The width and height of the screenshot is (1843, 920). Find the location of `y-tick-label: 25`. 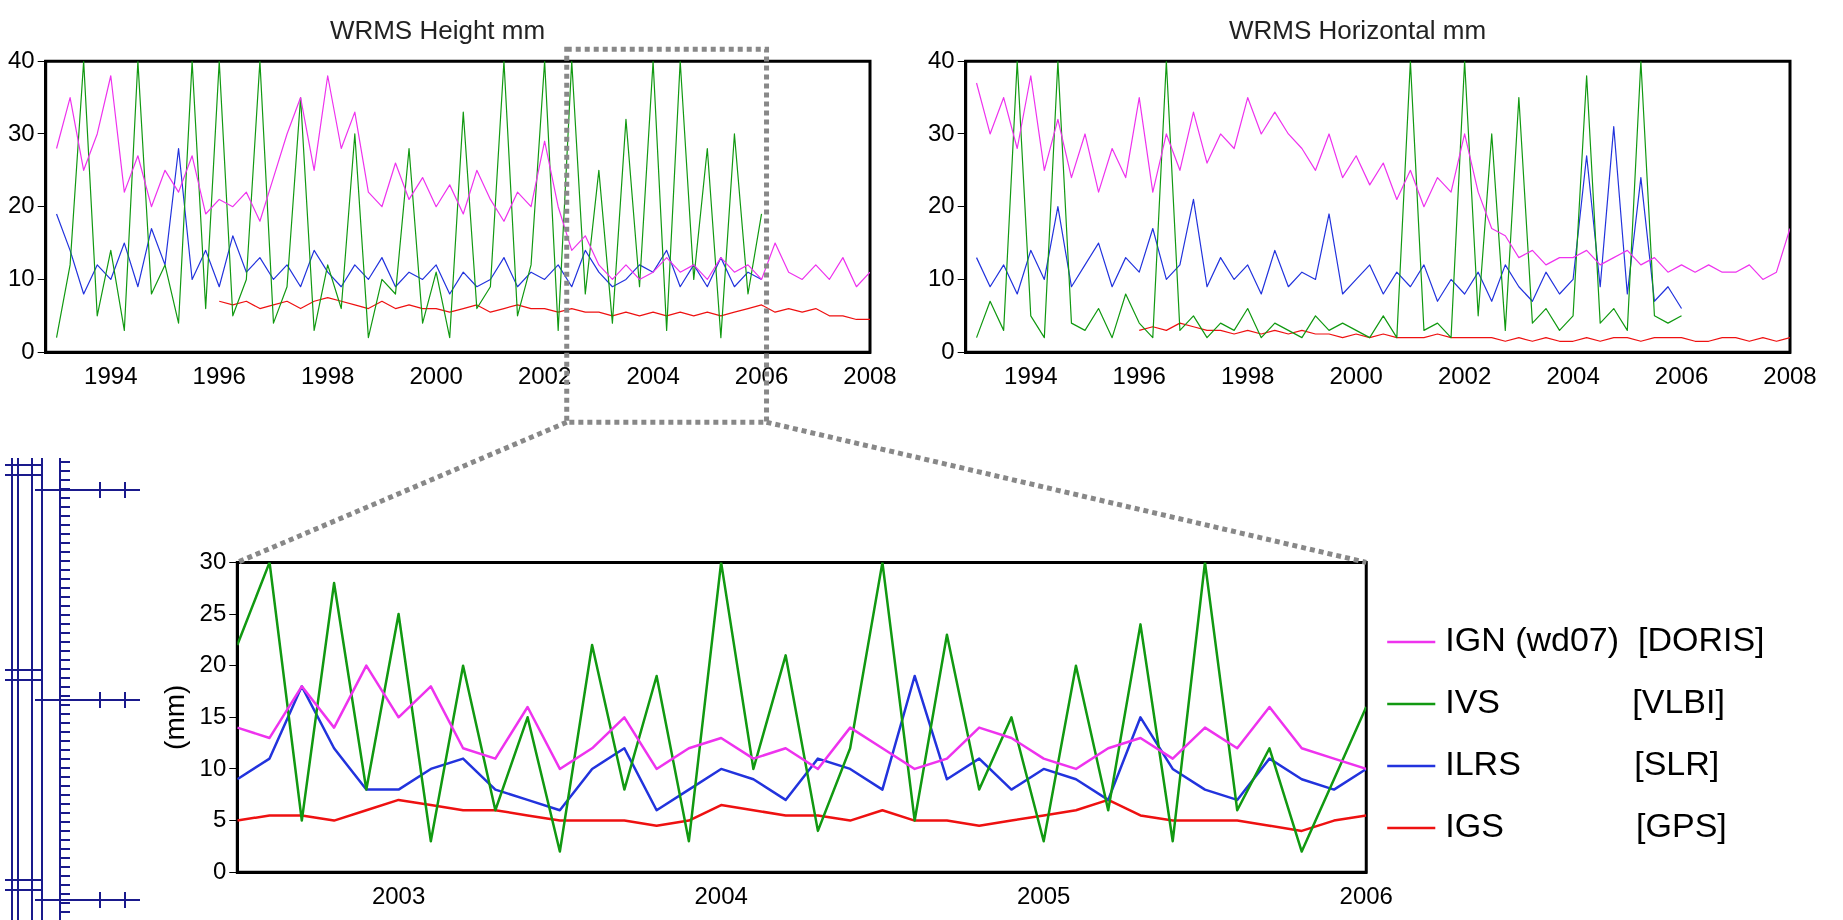

y-tick-label: 25 is located at coordinates (213, 612).